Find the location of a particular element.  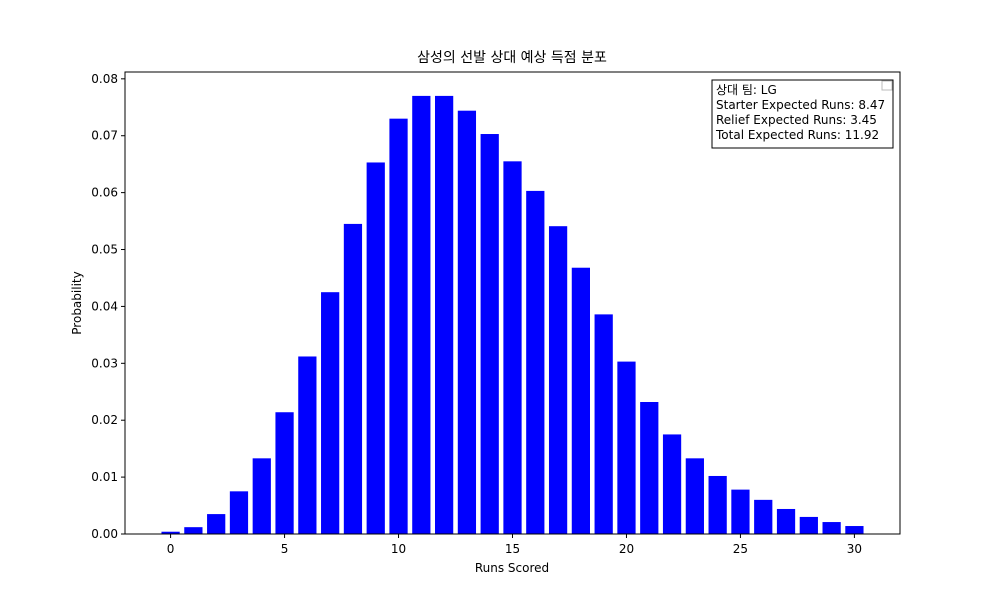

y-tick-label: 0.08 is located at coordinates (104, 79).